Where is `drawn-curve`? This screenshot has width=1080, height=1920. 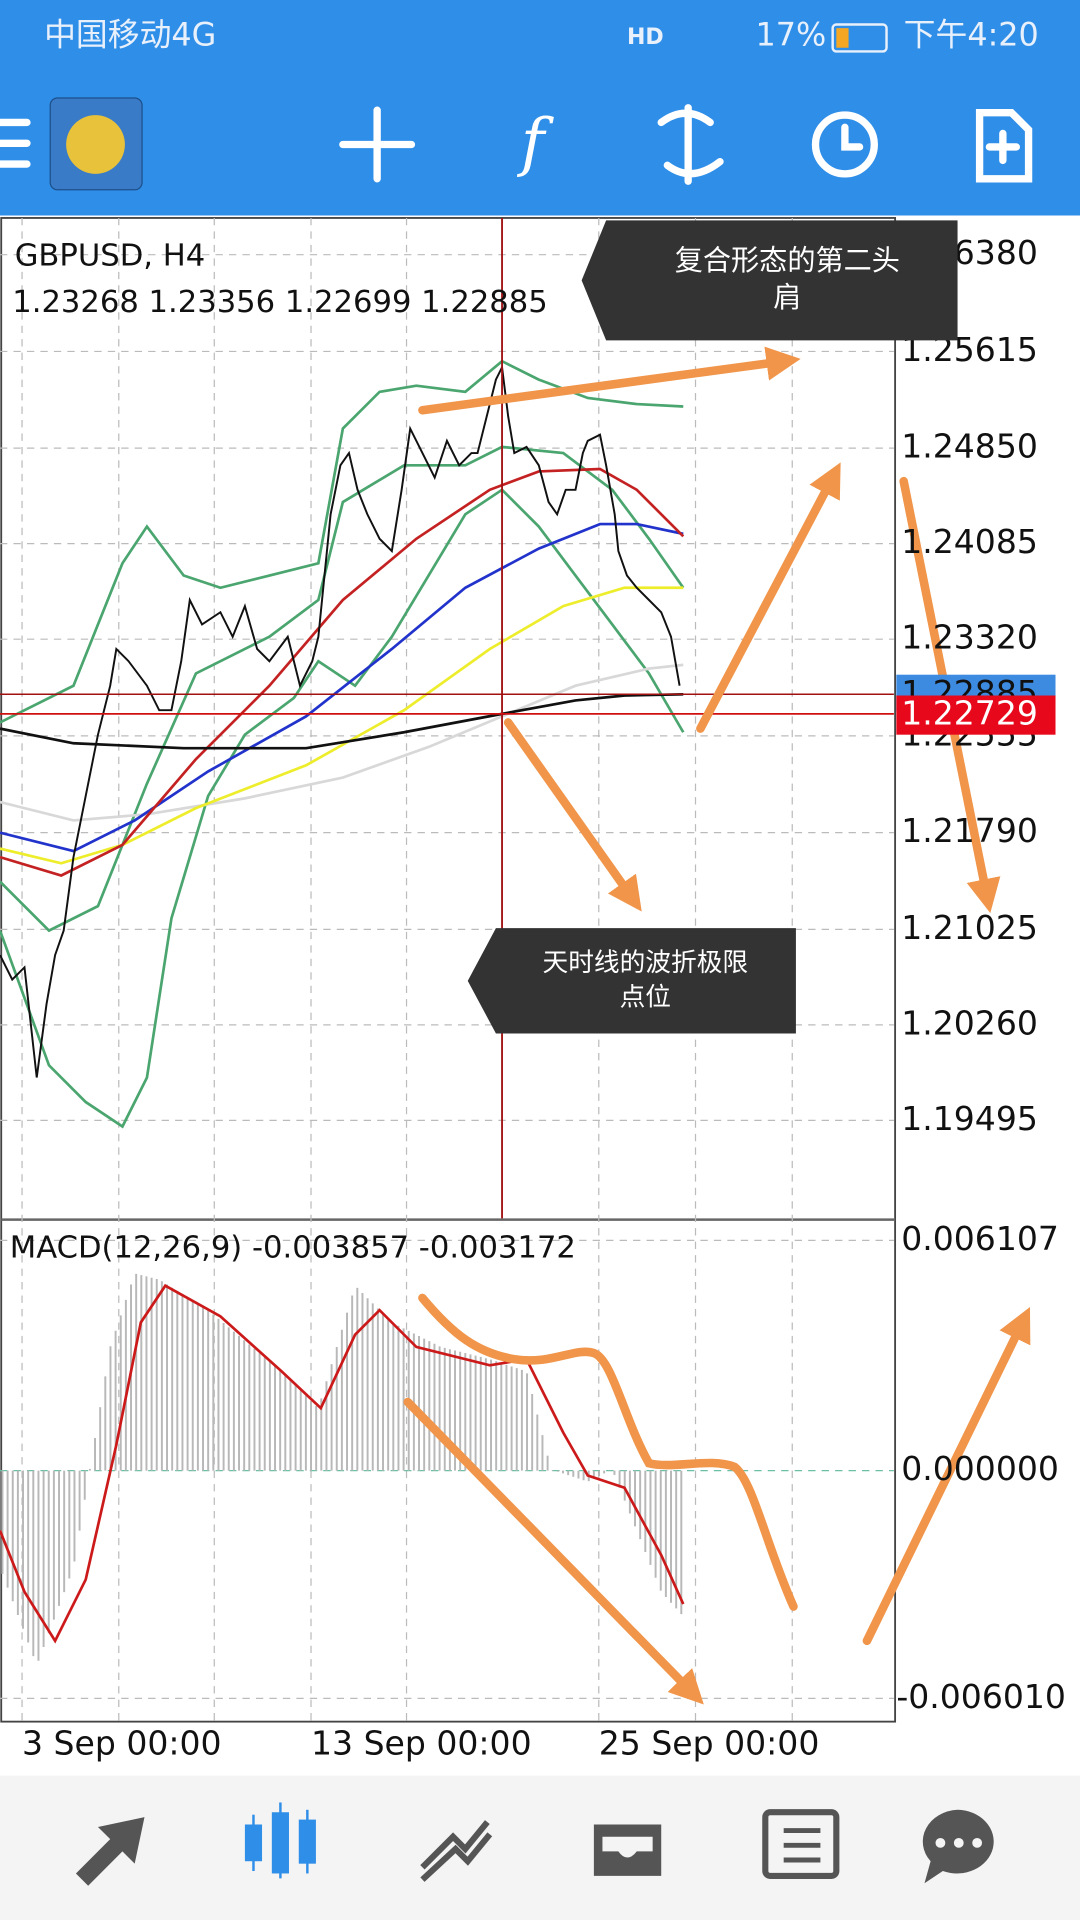 drawn-curve is located at coordinates (608, 1452).